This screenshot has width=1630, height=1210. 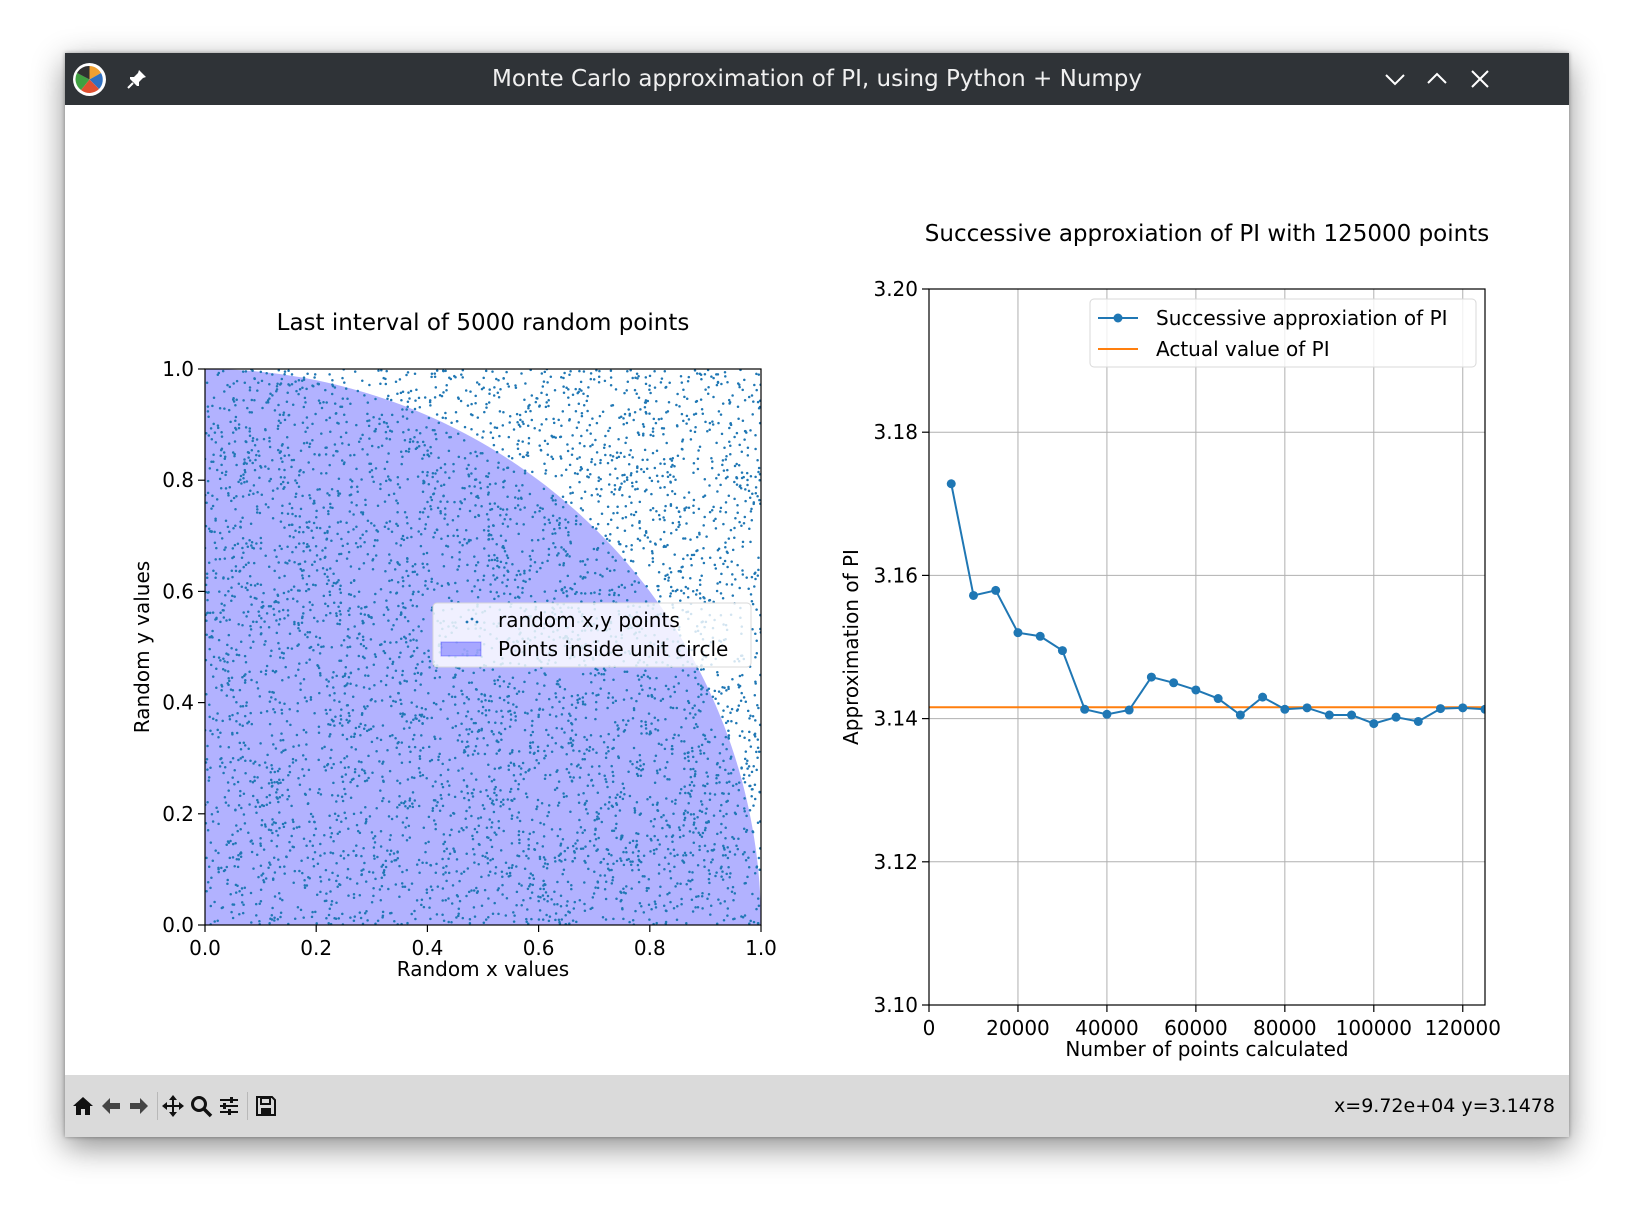 I want to click on app-logo-icon, so click(x=89, y=79).